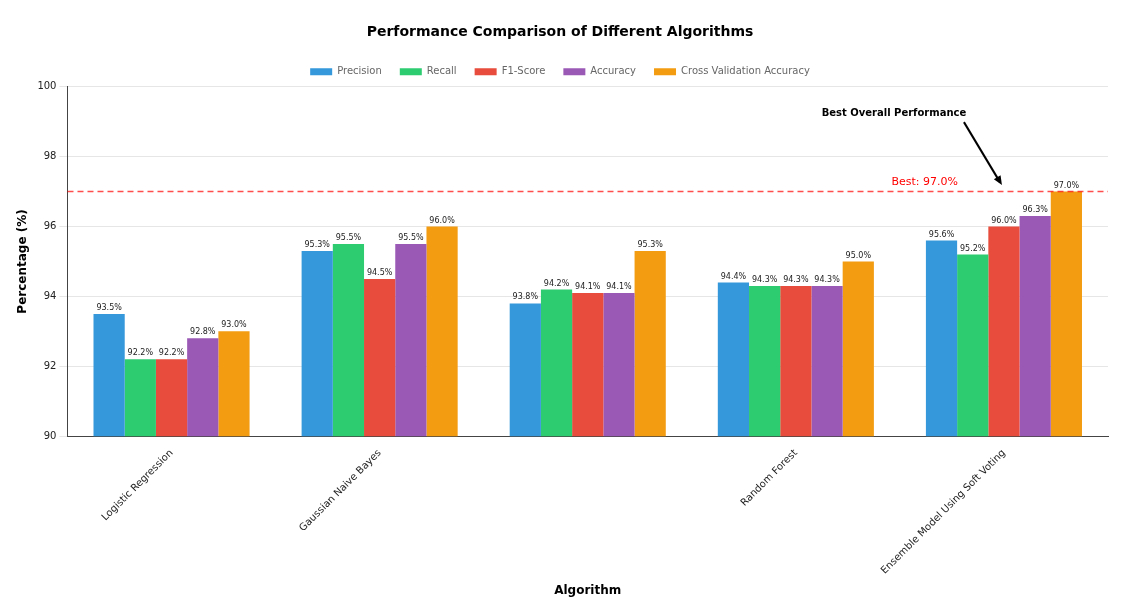 This screenshot has width=1126, height=610. What do you see at coordinates (441, 71) in the screenshot?
I see `legend-label: Recall` at bounding box center [441, 71].